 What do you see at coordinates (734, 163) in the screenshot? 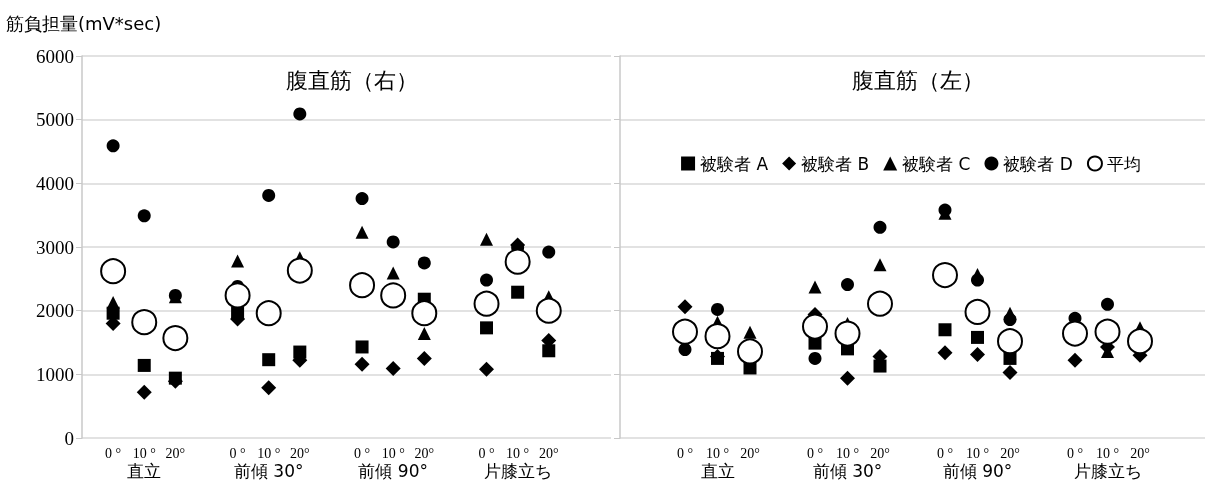
I see `legend-label: 被験者 A` at bounding box center [734, 163].